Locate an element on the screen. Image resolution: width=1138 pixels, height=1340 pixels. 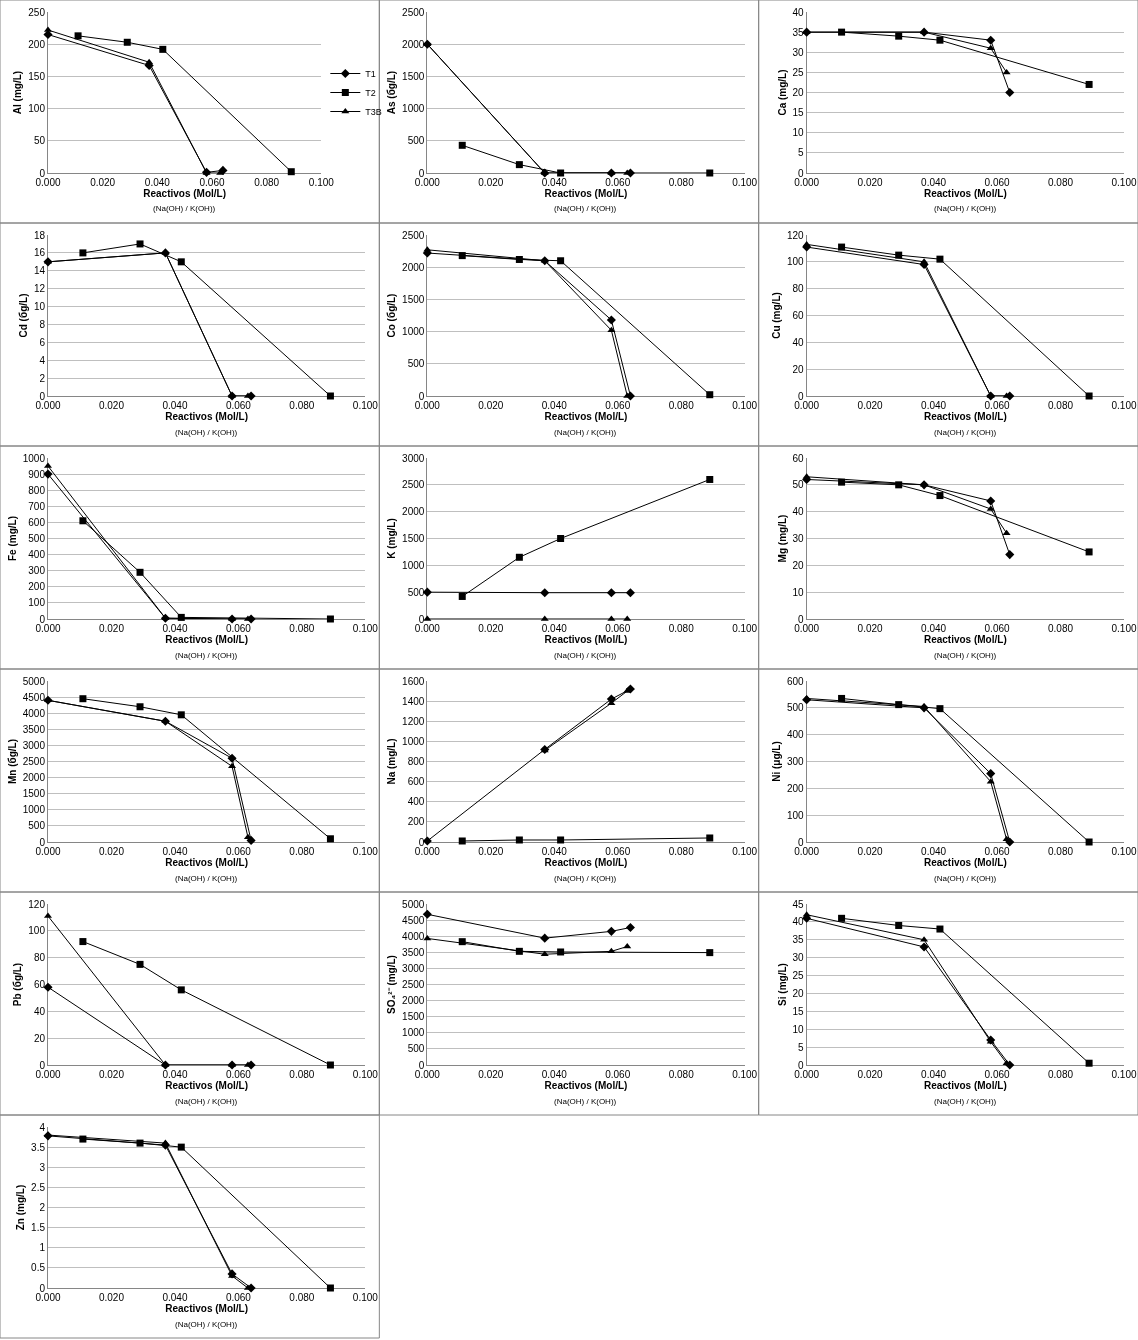
y-axis-title: Co (бg/L) is located at coordinates (392, 315).